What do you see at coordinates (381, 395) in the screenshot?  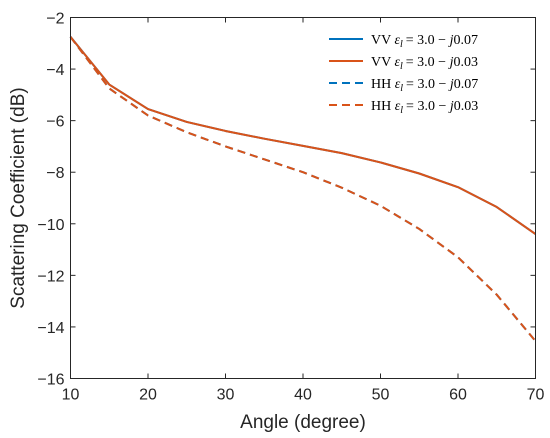 I see `x-tick-label: 50` at bounding box center [381, 395].